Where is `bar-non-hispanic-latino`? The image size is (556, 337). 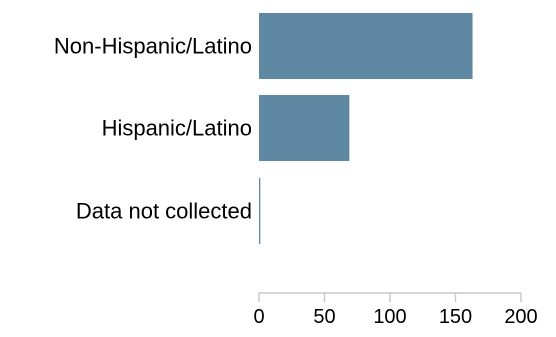
bar-non-hispanic-latino is located at coordinates (366, 46).